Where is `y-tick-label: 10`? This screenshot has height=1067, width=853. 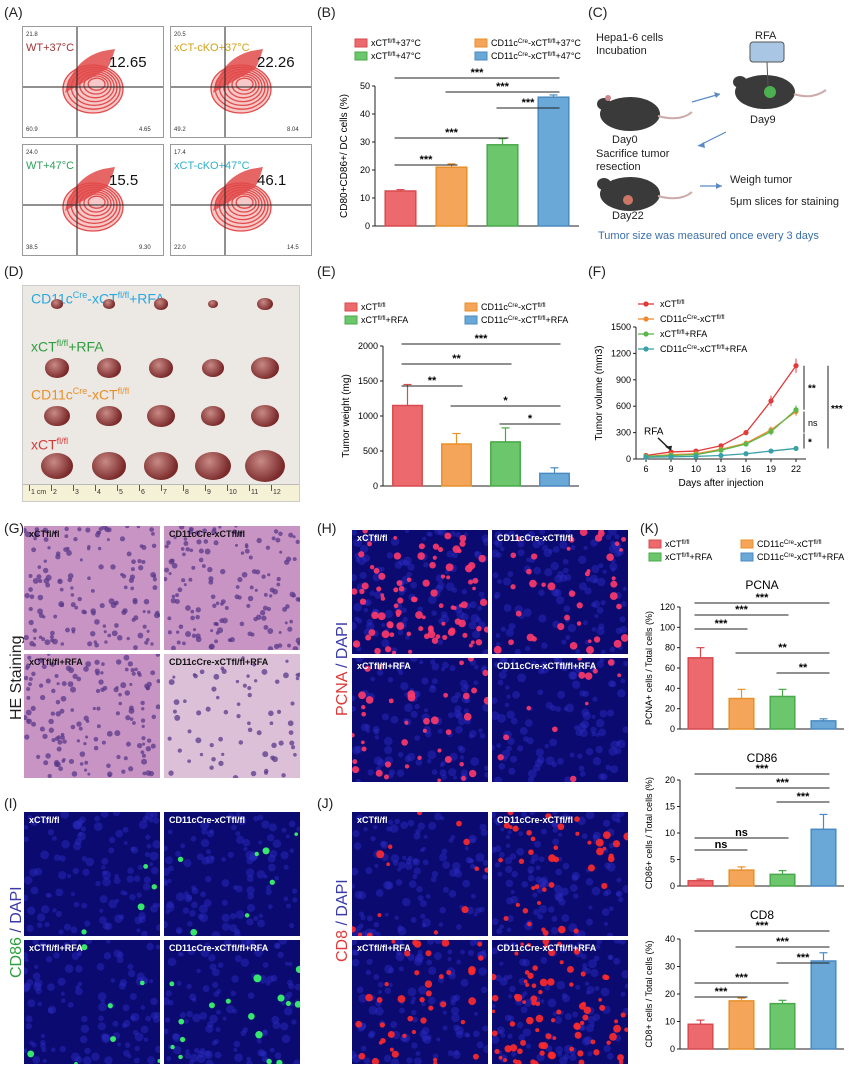 y-tick-label: 10 is located at coordinates (670, 1022).